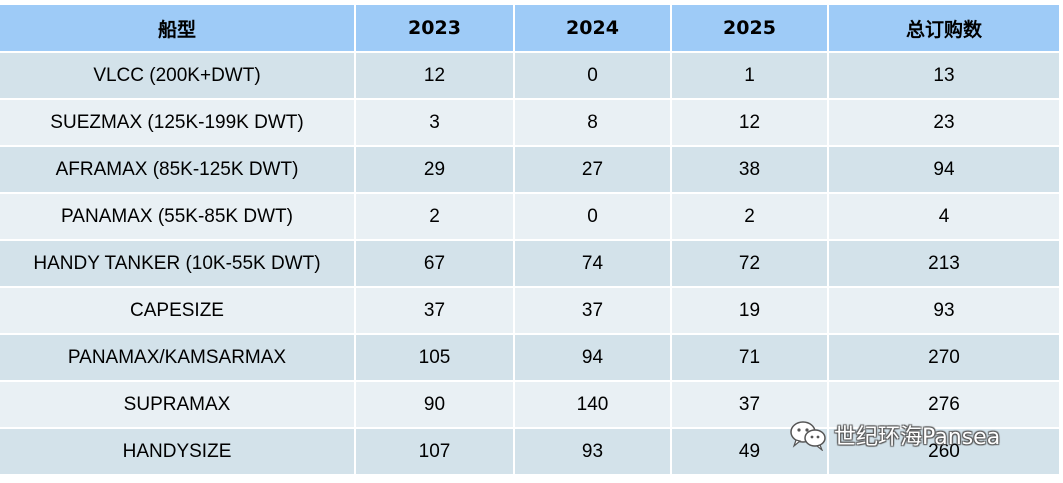 The image size is (1063, 483). I want to click on cell-2025: 49, so click(750, 452).